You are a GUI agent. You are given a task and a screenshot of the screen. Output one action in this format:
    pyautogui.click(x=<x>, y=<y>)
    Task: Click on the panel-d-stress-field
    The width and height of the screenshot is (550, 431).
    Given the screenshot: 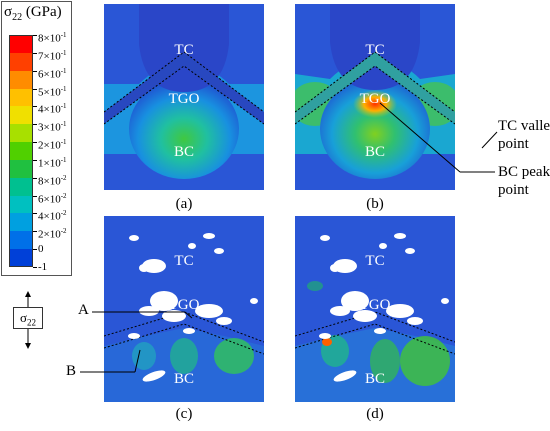 What is the action you would take?
    pyautogui.click(x=375, y=309)
    